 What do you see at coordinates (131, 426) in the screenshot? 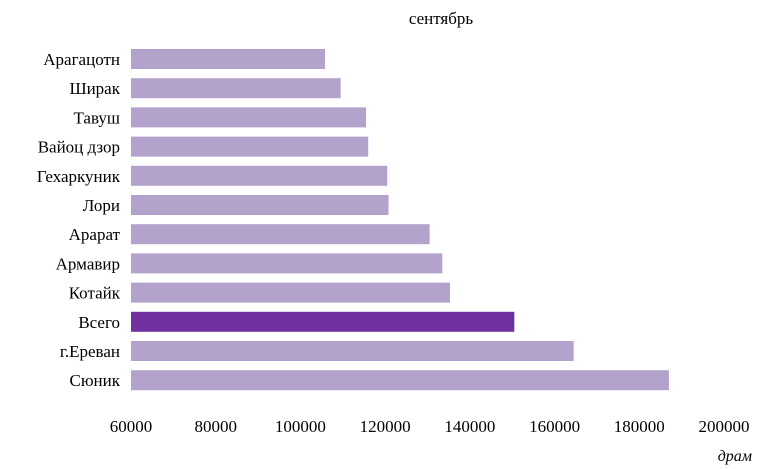
I see `x-tick-label: 60000` at bounding box center [131, 426].